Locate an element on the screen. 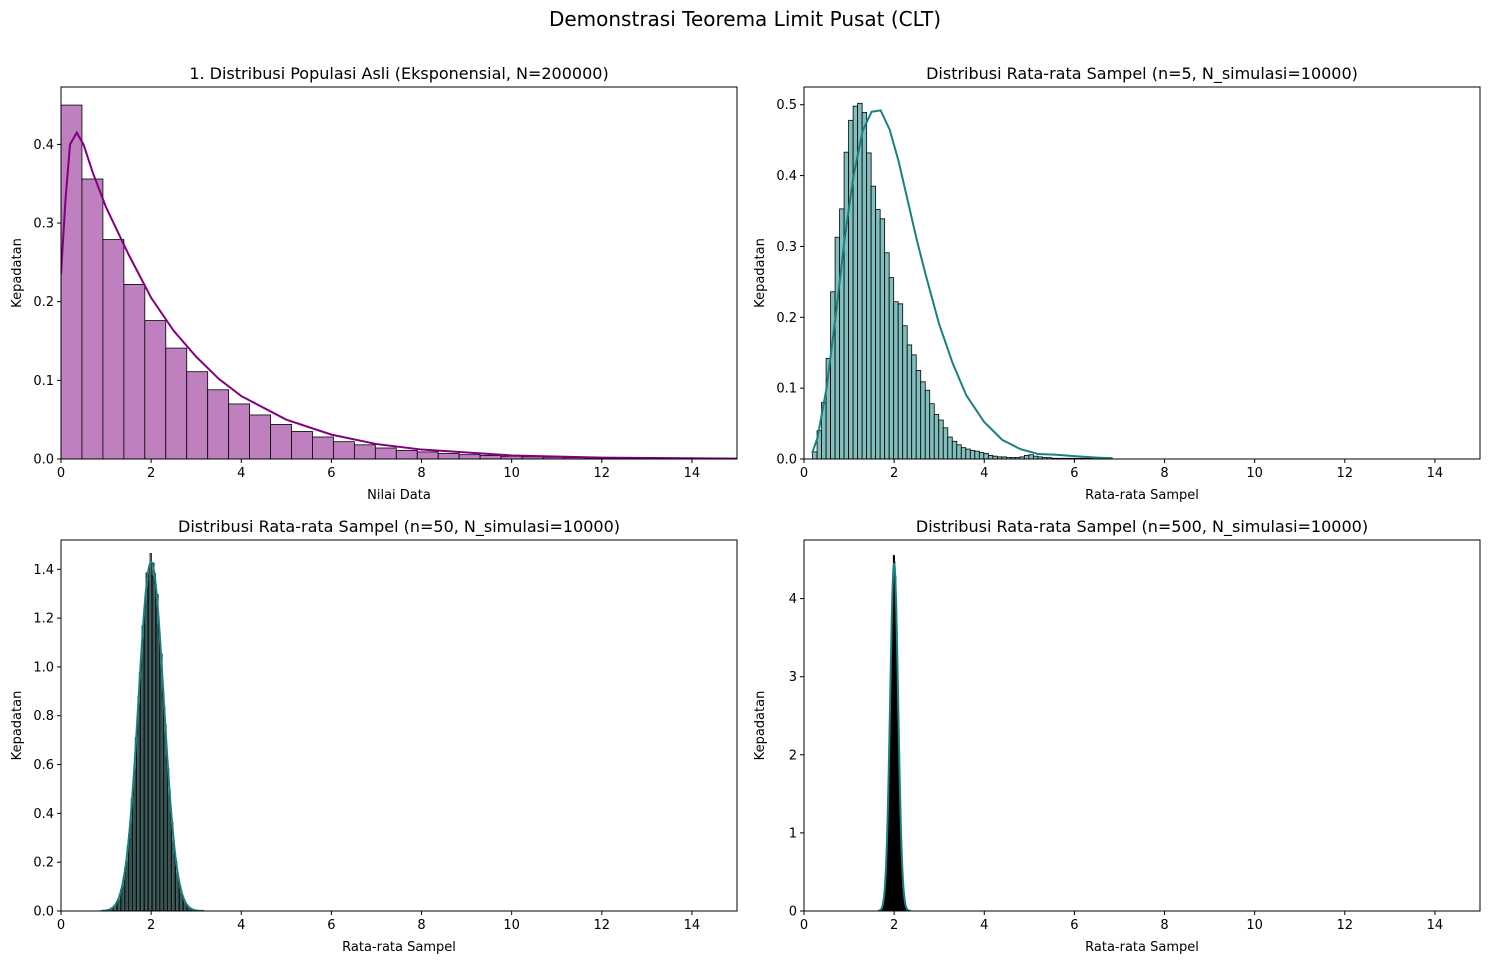  x-axis-label: Rata-rata Sampel is located at coordinates (399, 947).